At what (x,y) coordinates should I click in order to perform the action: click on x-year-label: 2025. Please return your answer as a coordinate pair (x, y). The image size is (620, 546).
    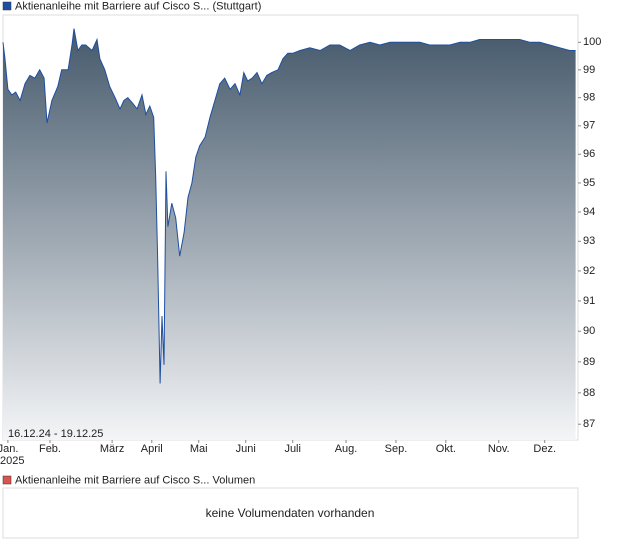
    Looking at the image, I should click on (12, 461).